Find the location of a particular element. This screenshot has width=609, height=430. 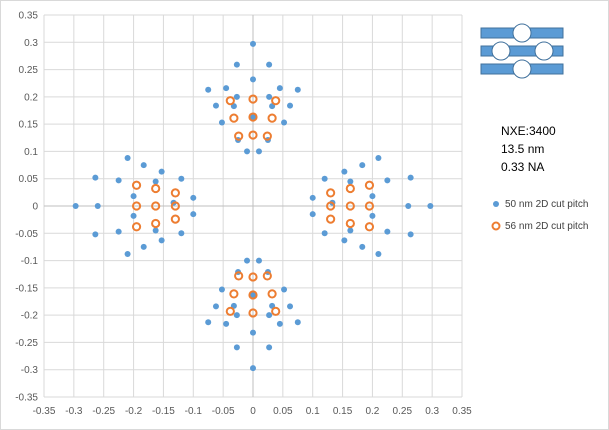

x-tick-label: 0.05 is located at coordinates (283, 411).